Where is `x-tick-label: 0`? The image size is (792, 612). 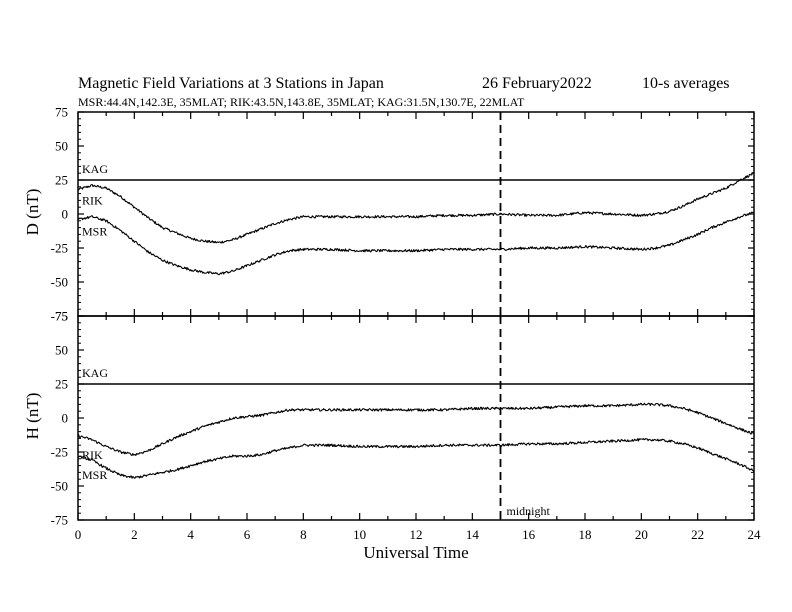 x-tick-label: 0 is located at coordinates (78, 534).